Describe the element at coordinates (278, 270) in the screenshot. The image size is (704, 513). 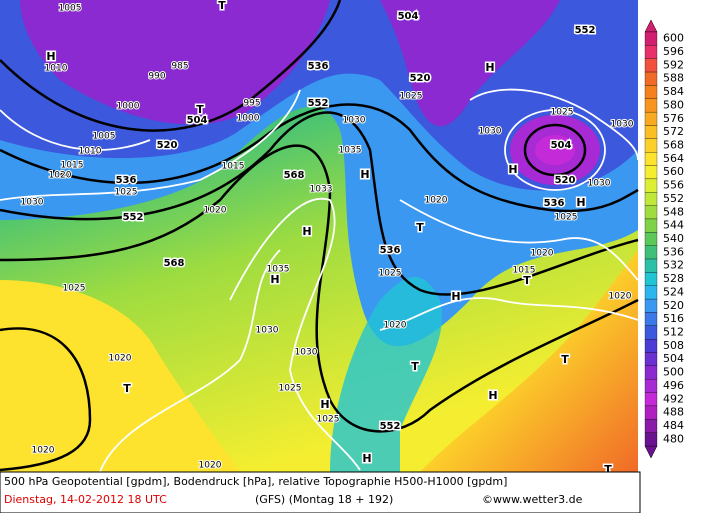
I see `isobar-label: 1035` at that location.